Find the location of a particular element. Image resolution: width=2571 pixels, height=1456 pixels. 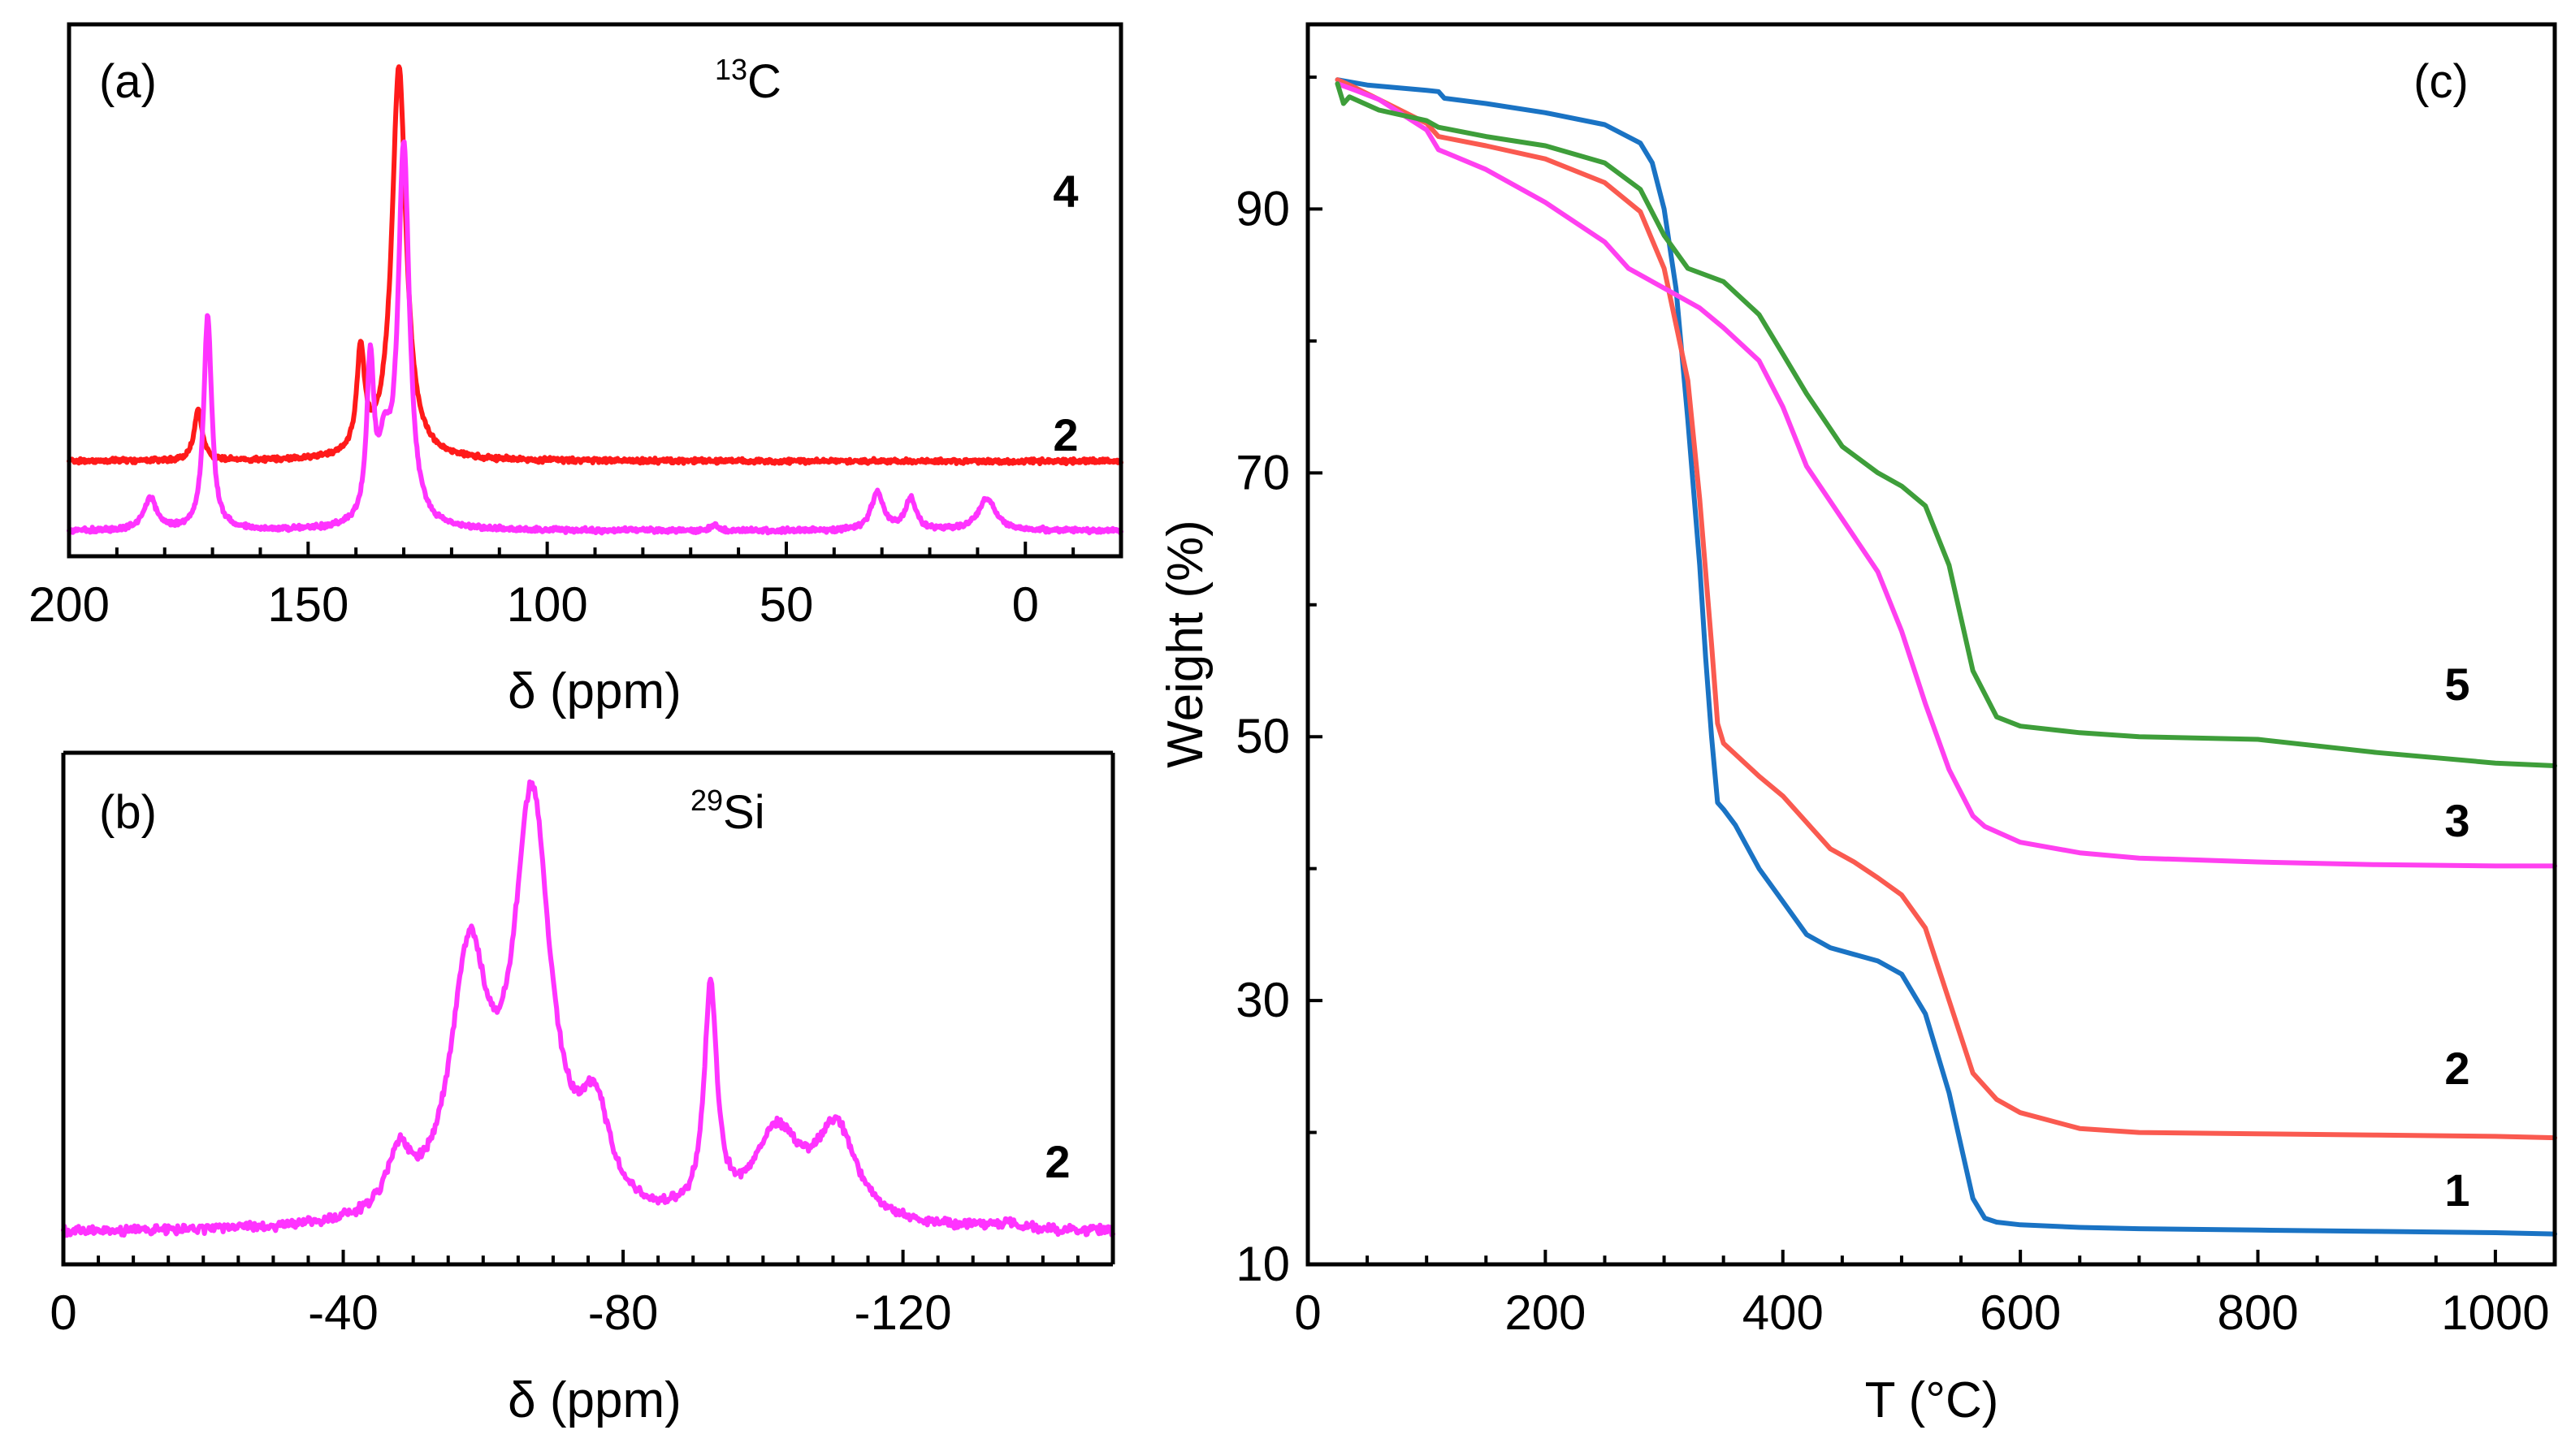

panel-c-x-ticks: 0 200 400 600 800 1000 is located at coordinates (1925, 1295).